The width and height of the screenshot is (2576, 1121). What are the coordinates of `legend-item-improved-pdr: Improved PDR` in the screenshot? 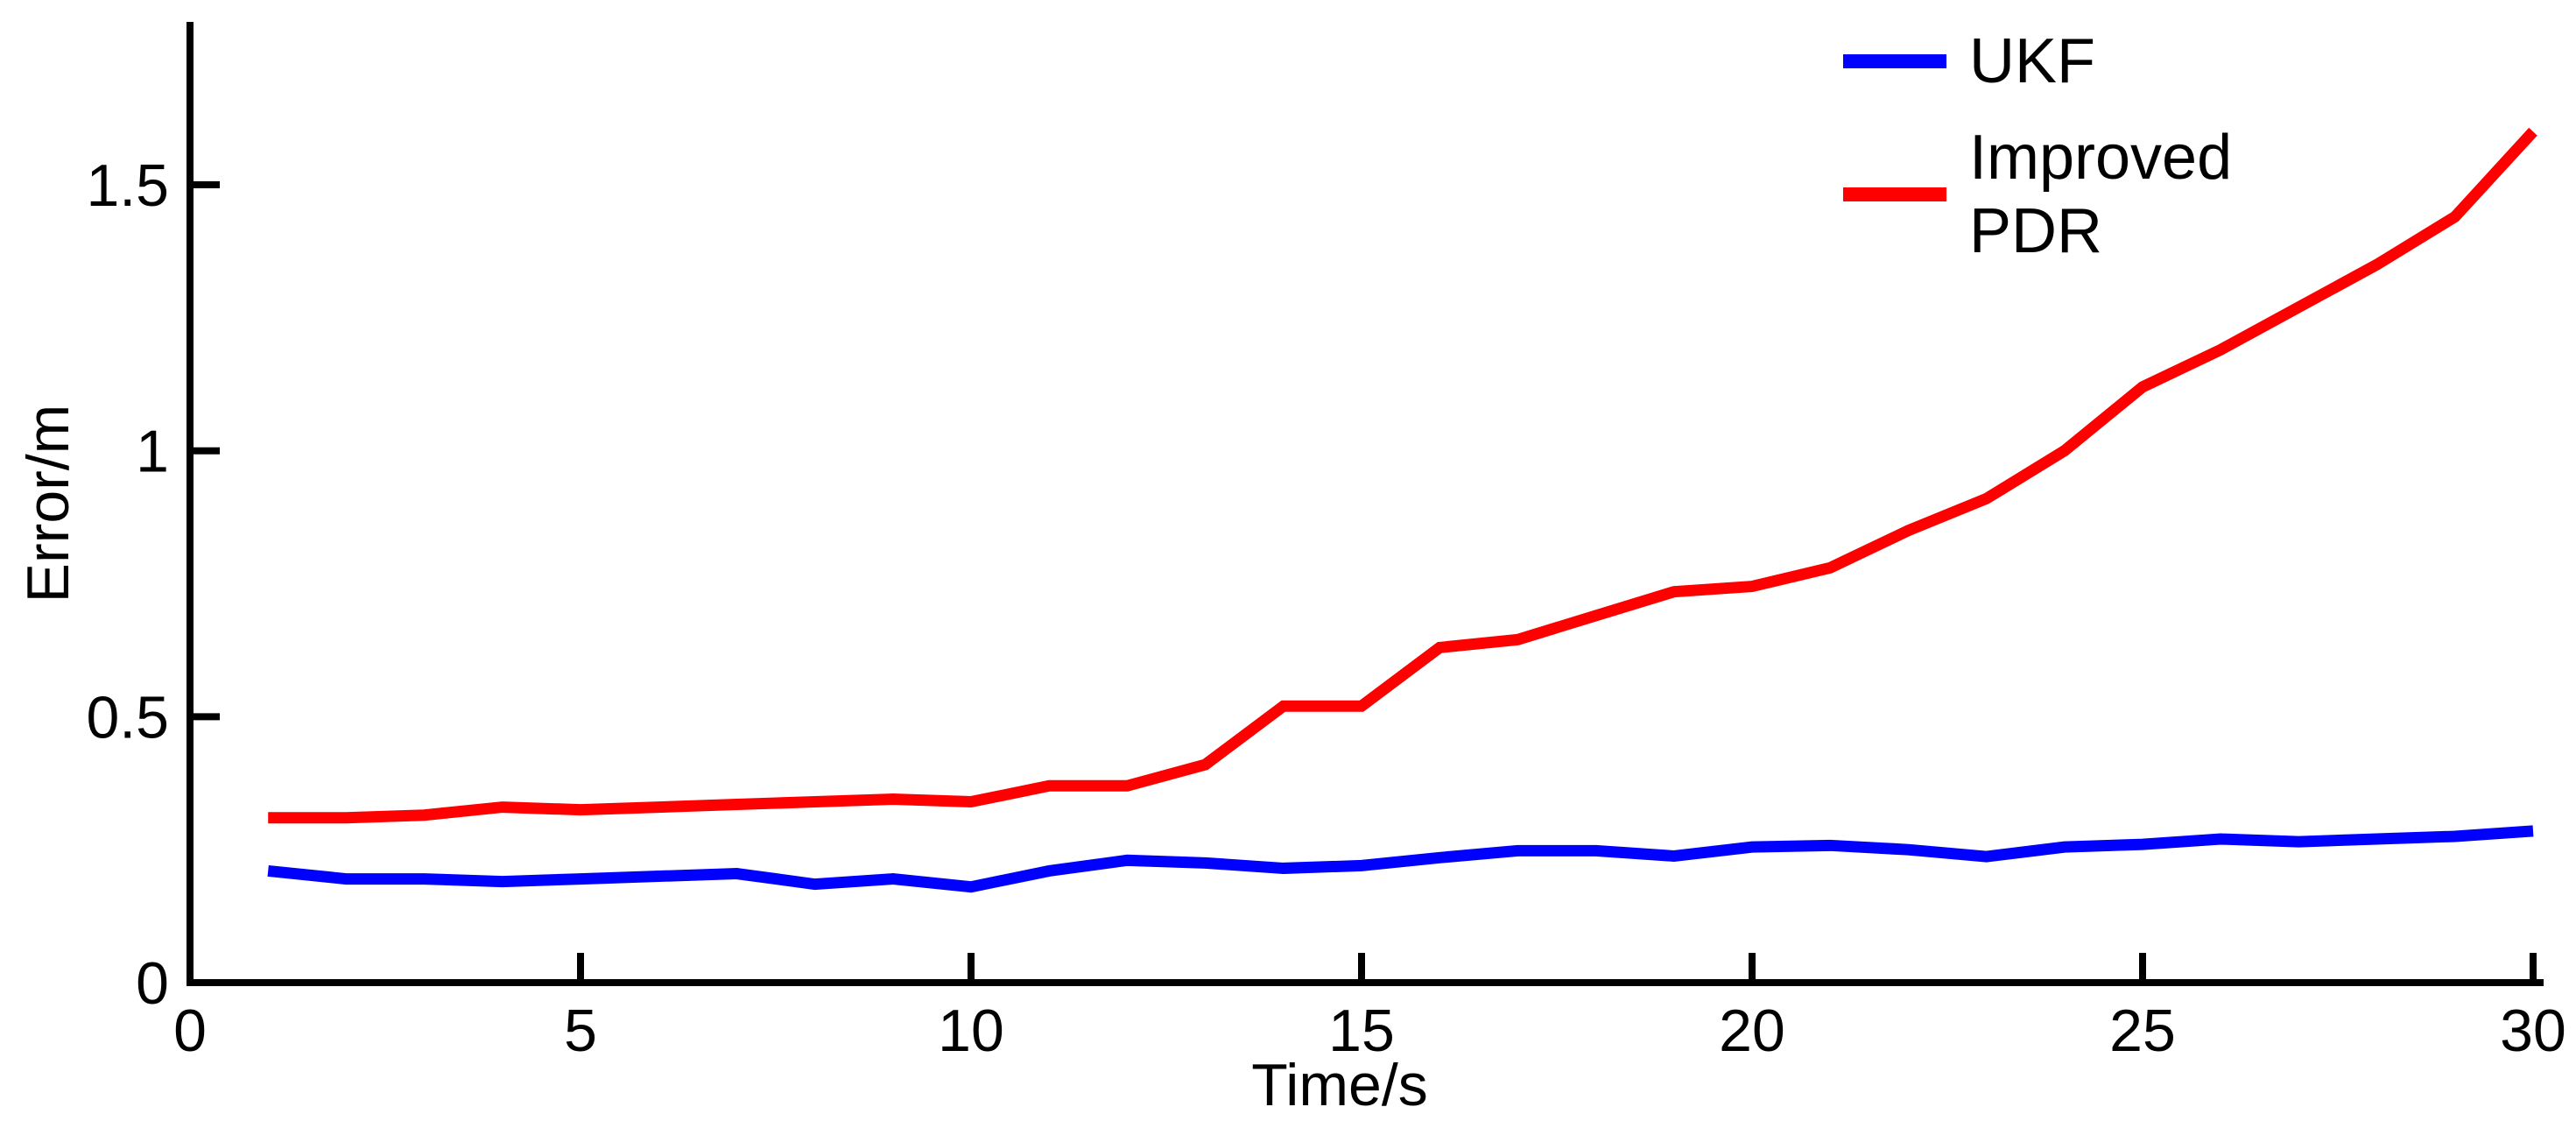 It's located at (2059, 194).